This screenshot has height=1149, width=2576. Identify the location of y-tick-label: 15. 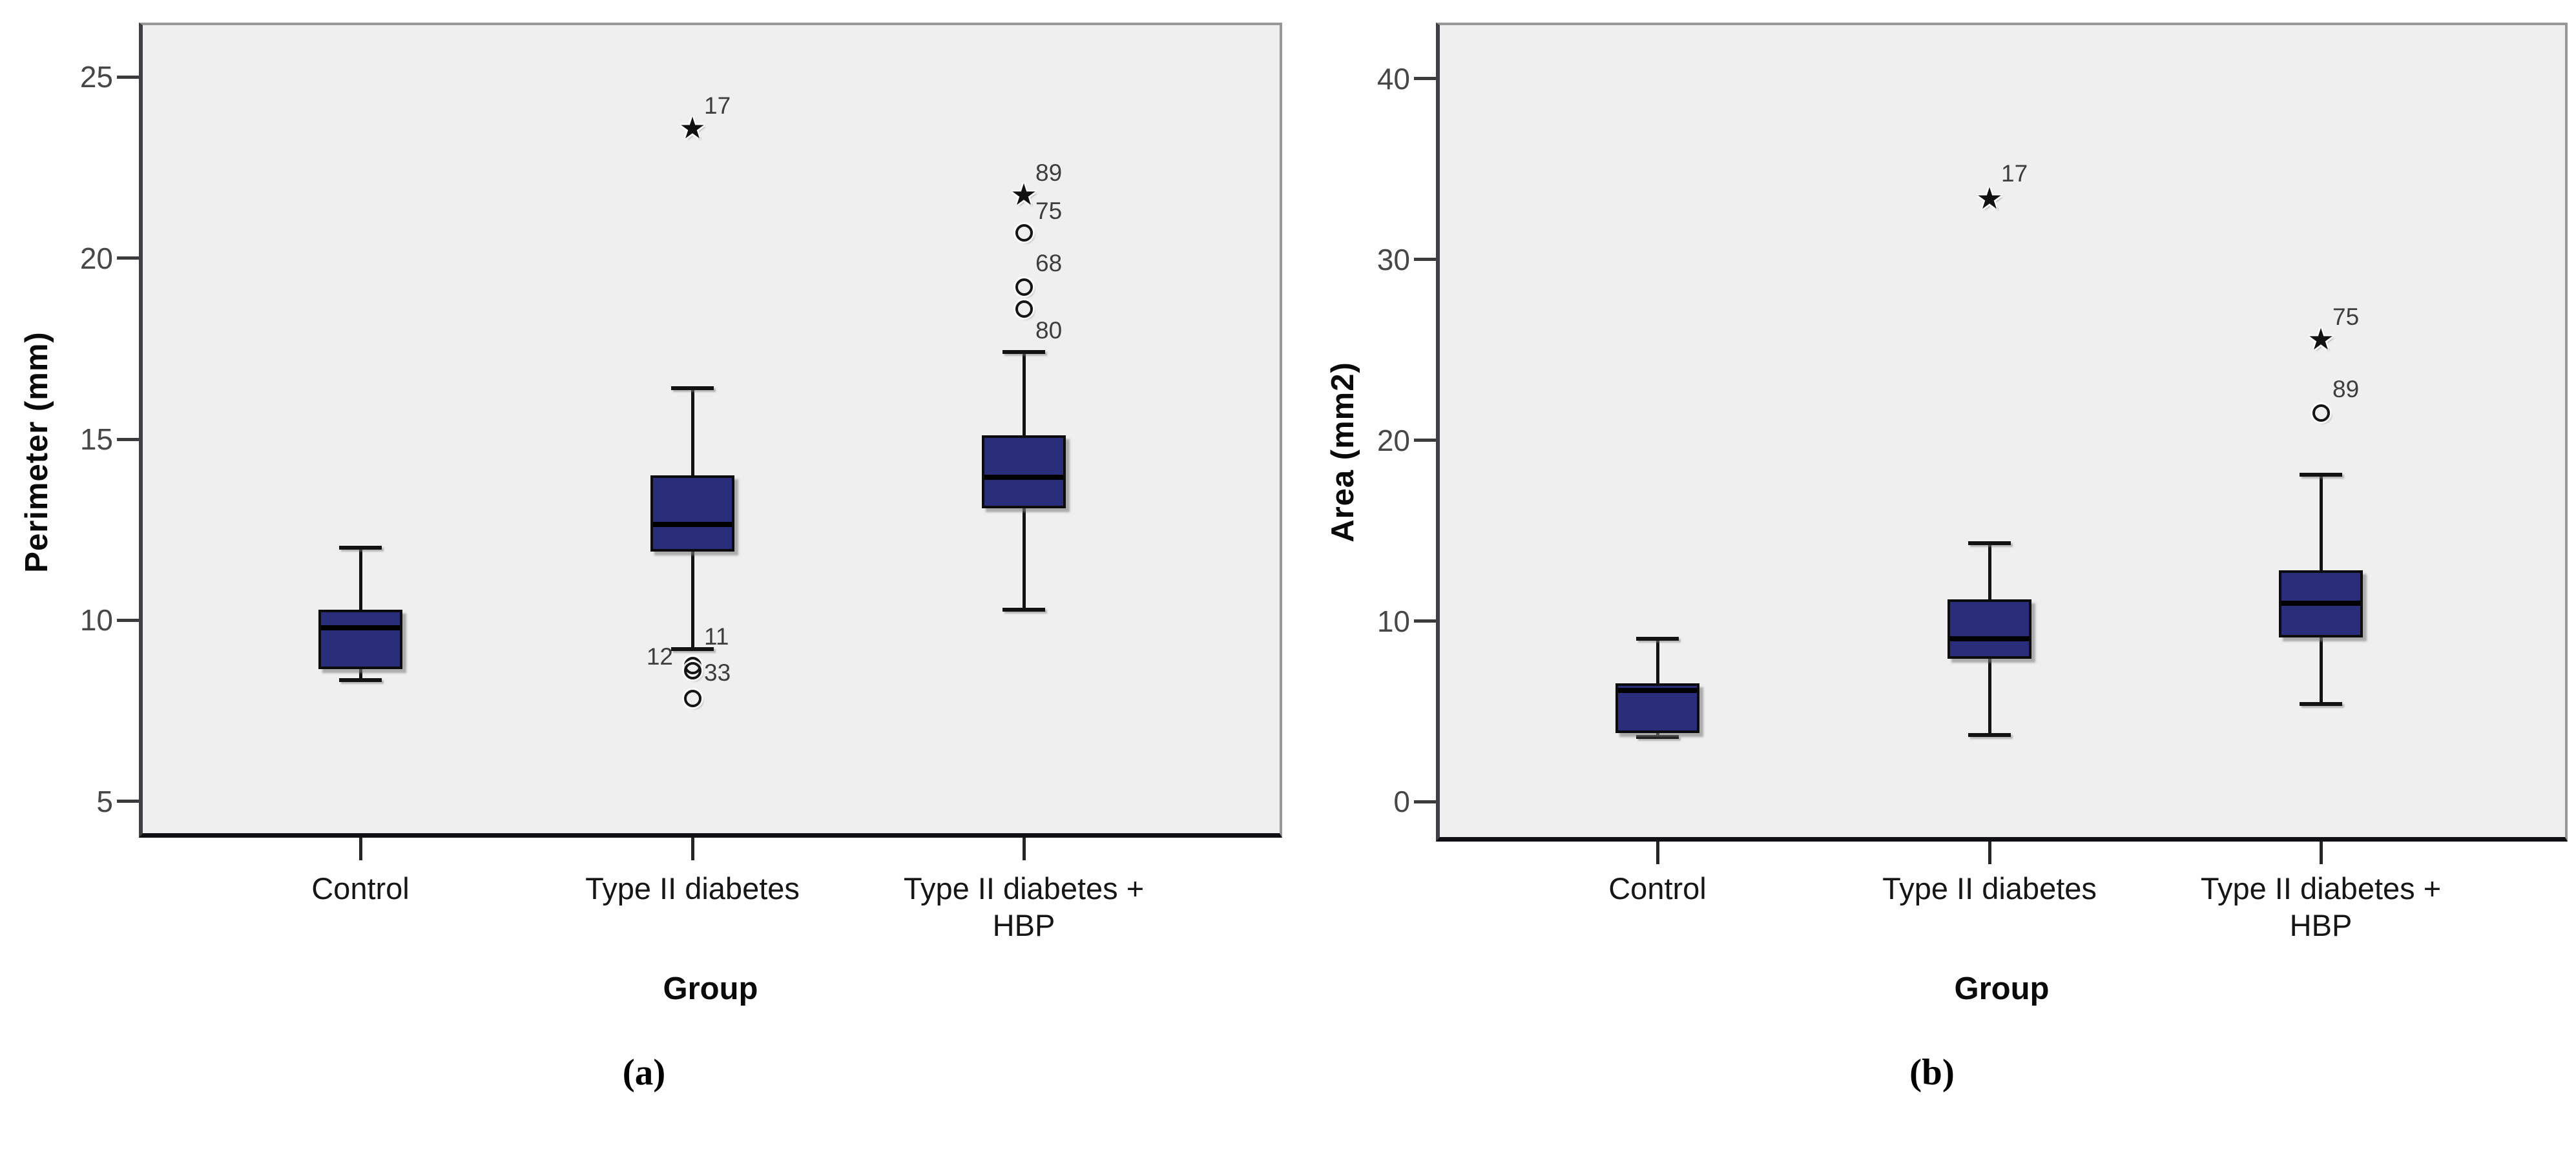
(96, 440).